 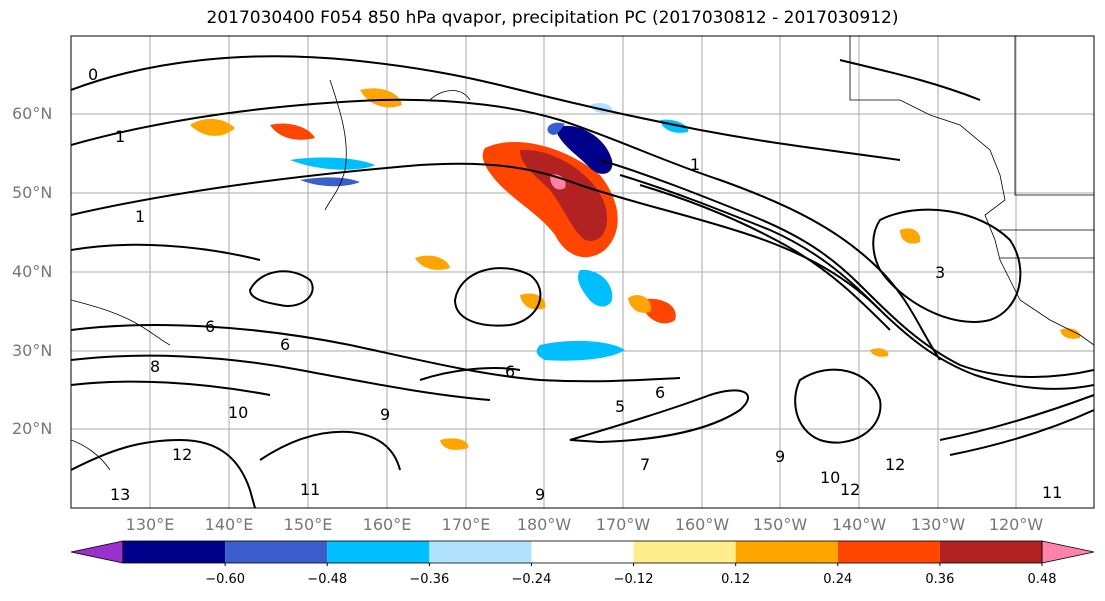 What do you see at coordinates (940, 272) in the screenshot?
I see `svg-text: 3` at bounding box center [940, 272].